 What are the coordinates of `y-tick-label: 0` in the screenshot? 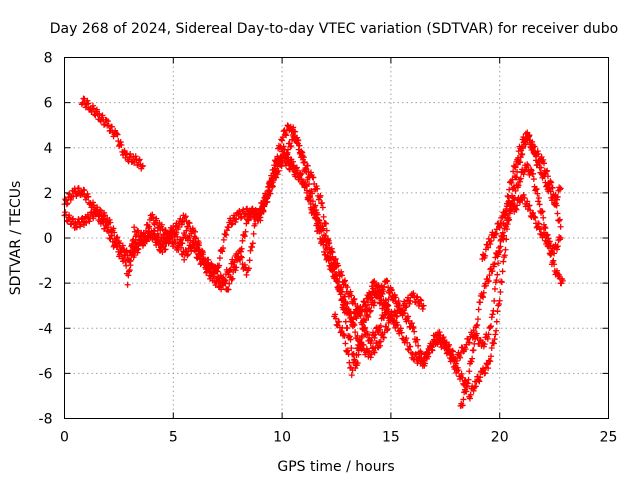 It's located at (48, 239).